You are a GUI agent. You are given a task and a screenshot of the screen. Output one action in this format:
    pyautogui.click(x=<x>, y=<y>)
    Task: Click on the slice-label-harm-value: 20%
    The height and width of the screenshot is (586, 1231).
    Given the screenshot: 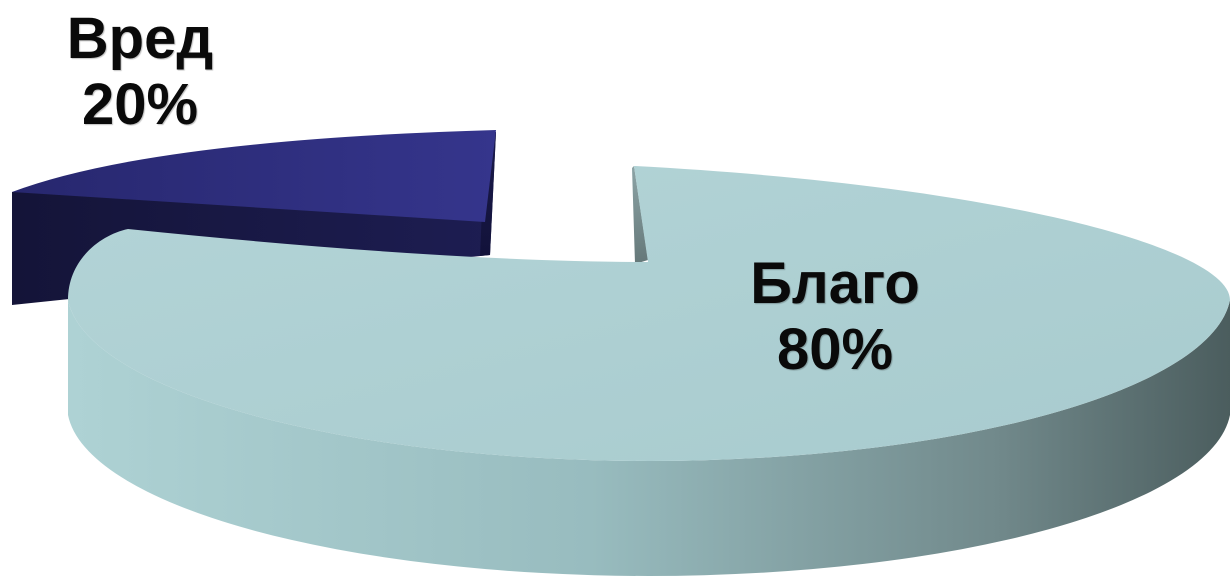 What is the action you would take?
    pyautogui.click(x=140, y=104)
    